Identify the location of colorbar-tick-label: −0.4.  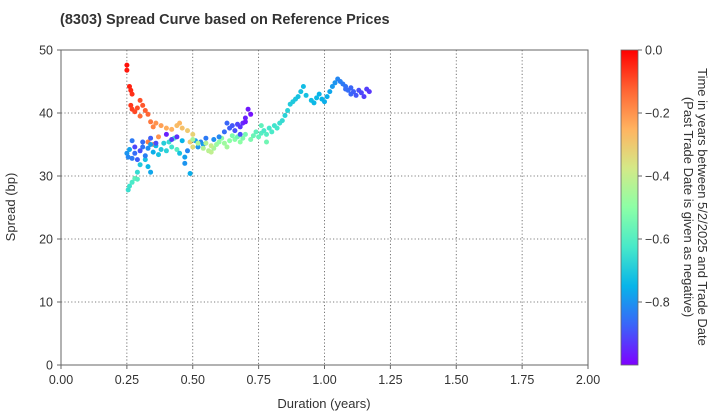
(657, 177).